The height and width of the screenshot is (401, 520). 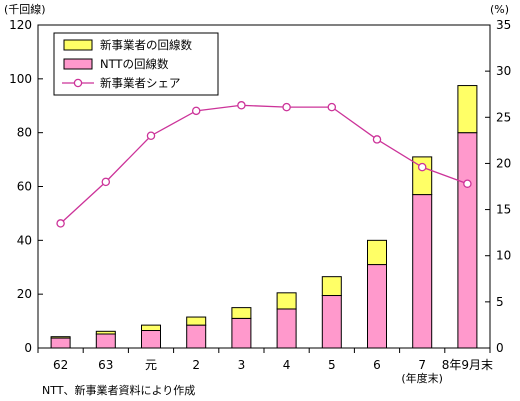 What do you see at coordinates (28, 348) in the screenshot?
I see `y-left-tick-label: 0` at bounding box center [28, 348].